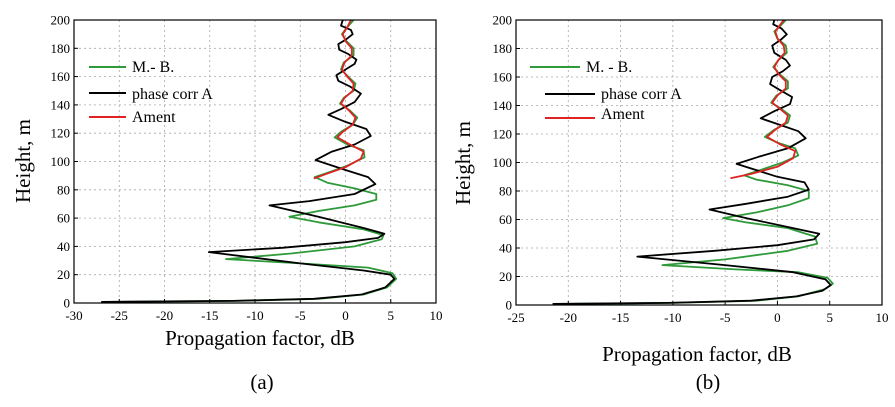 This screenshot has height=407, width=895. I want to click on panel-a-y-ticks: 0 20 40 60 80 100 120 140 160 180 200, so click(64, 162).